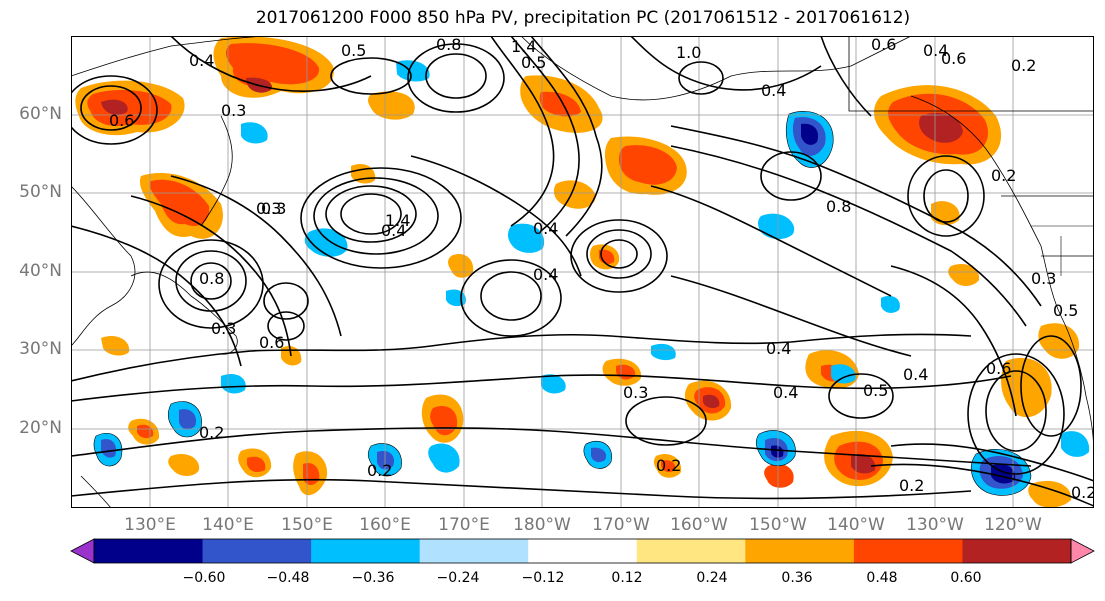 The height and width of the screenshot is (601, 1105). Describe the element at coordinates (40, 428) in the screenshot. I see `lat-label: 20°N` at that location.